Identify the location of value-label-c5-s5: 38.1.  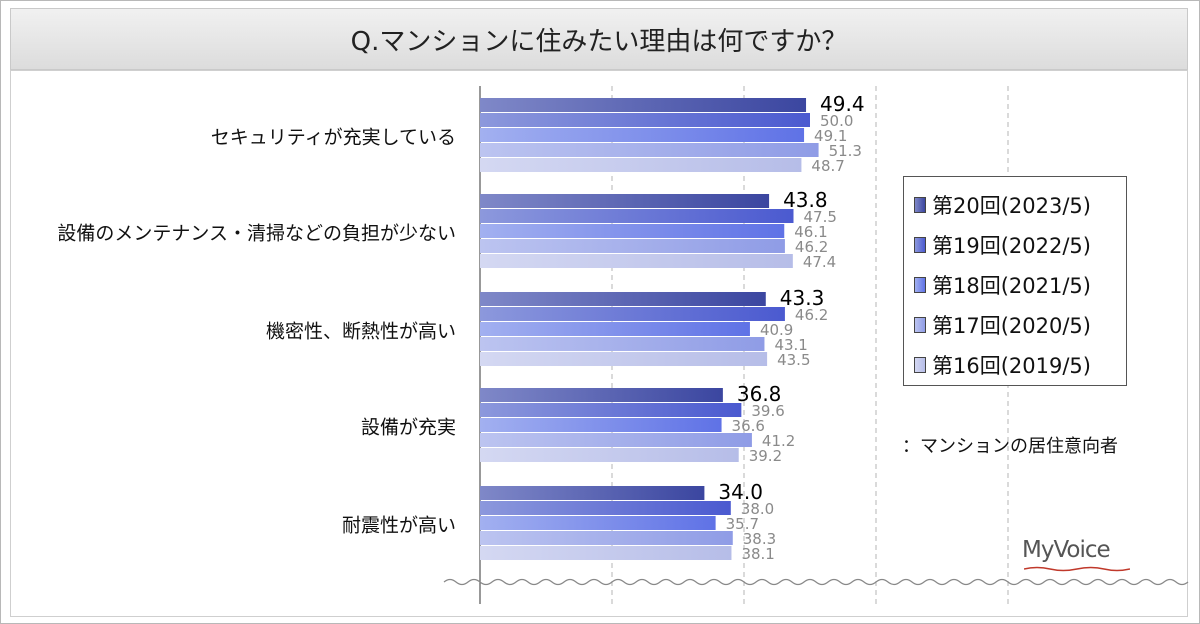
(757, 554).